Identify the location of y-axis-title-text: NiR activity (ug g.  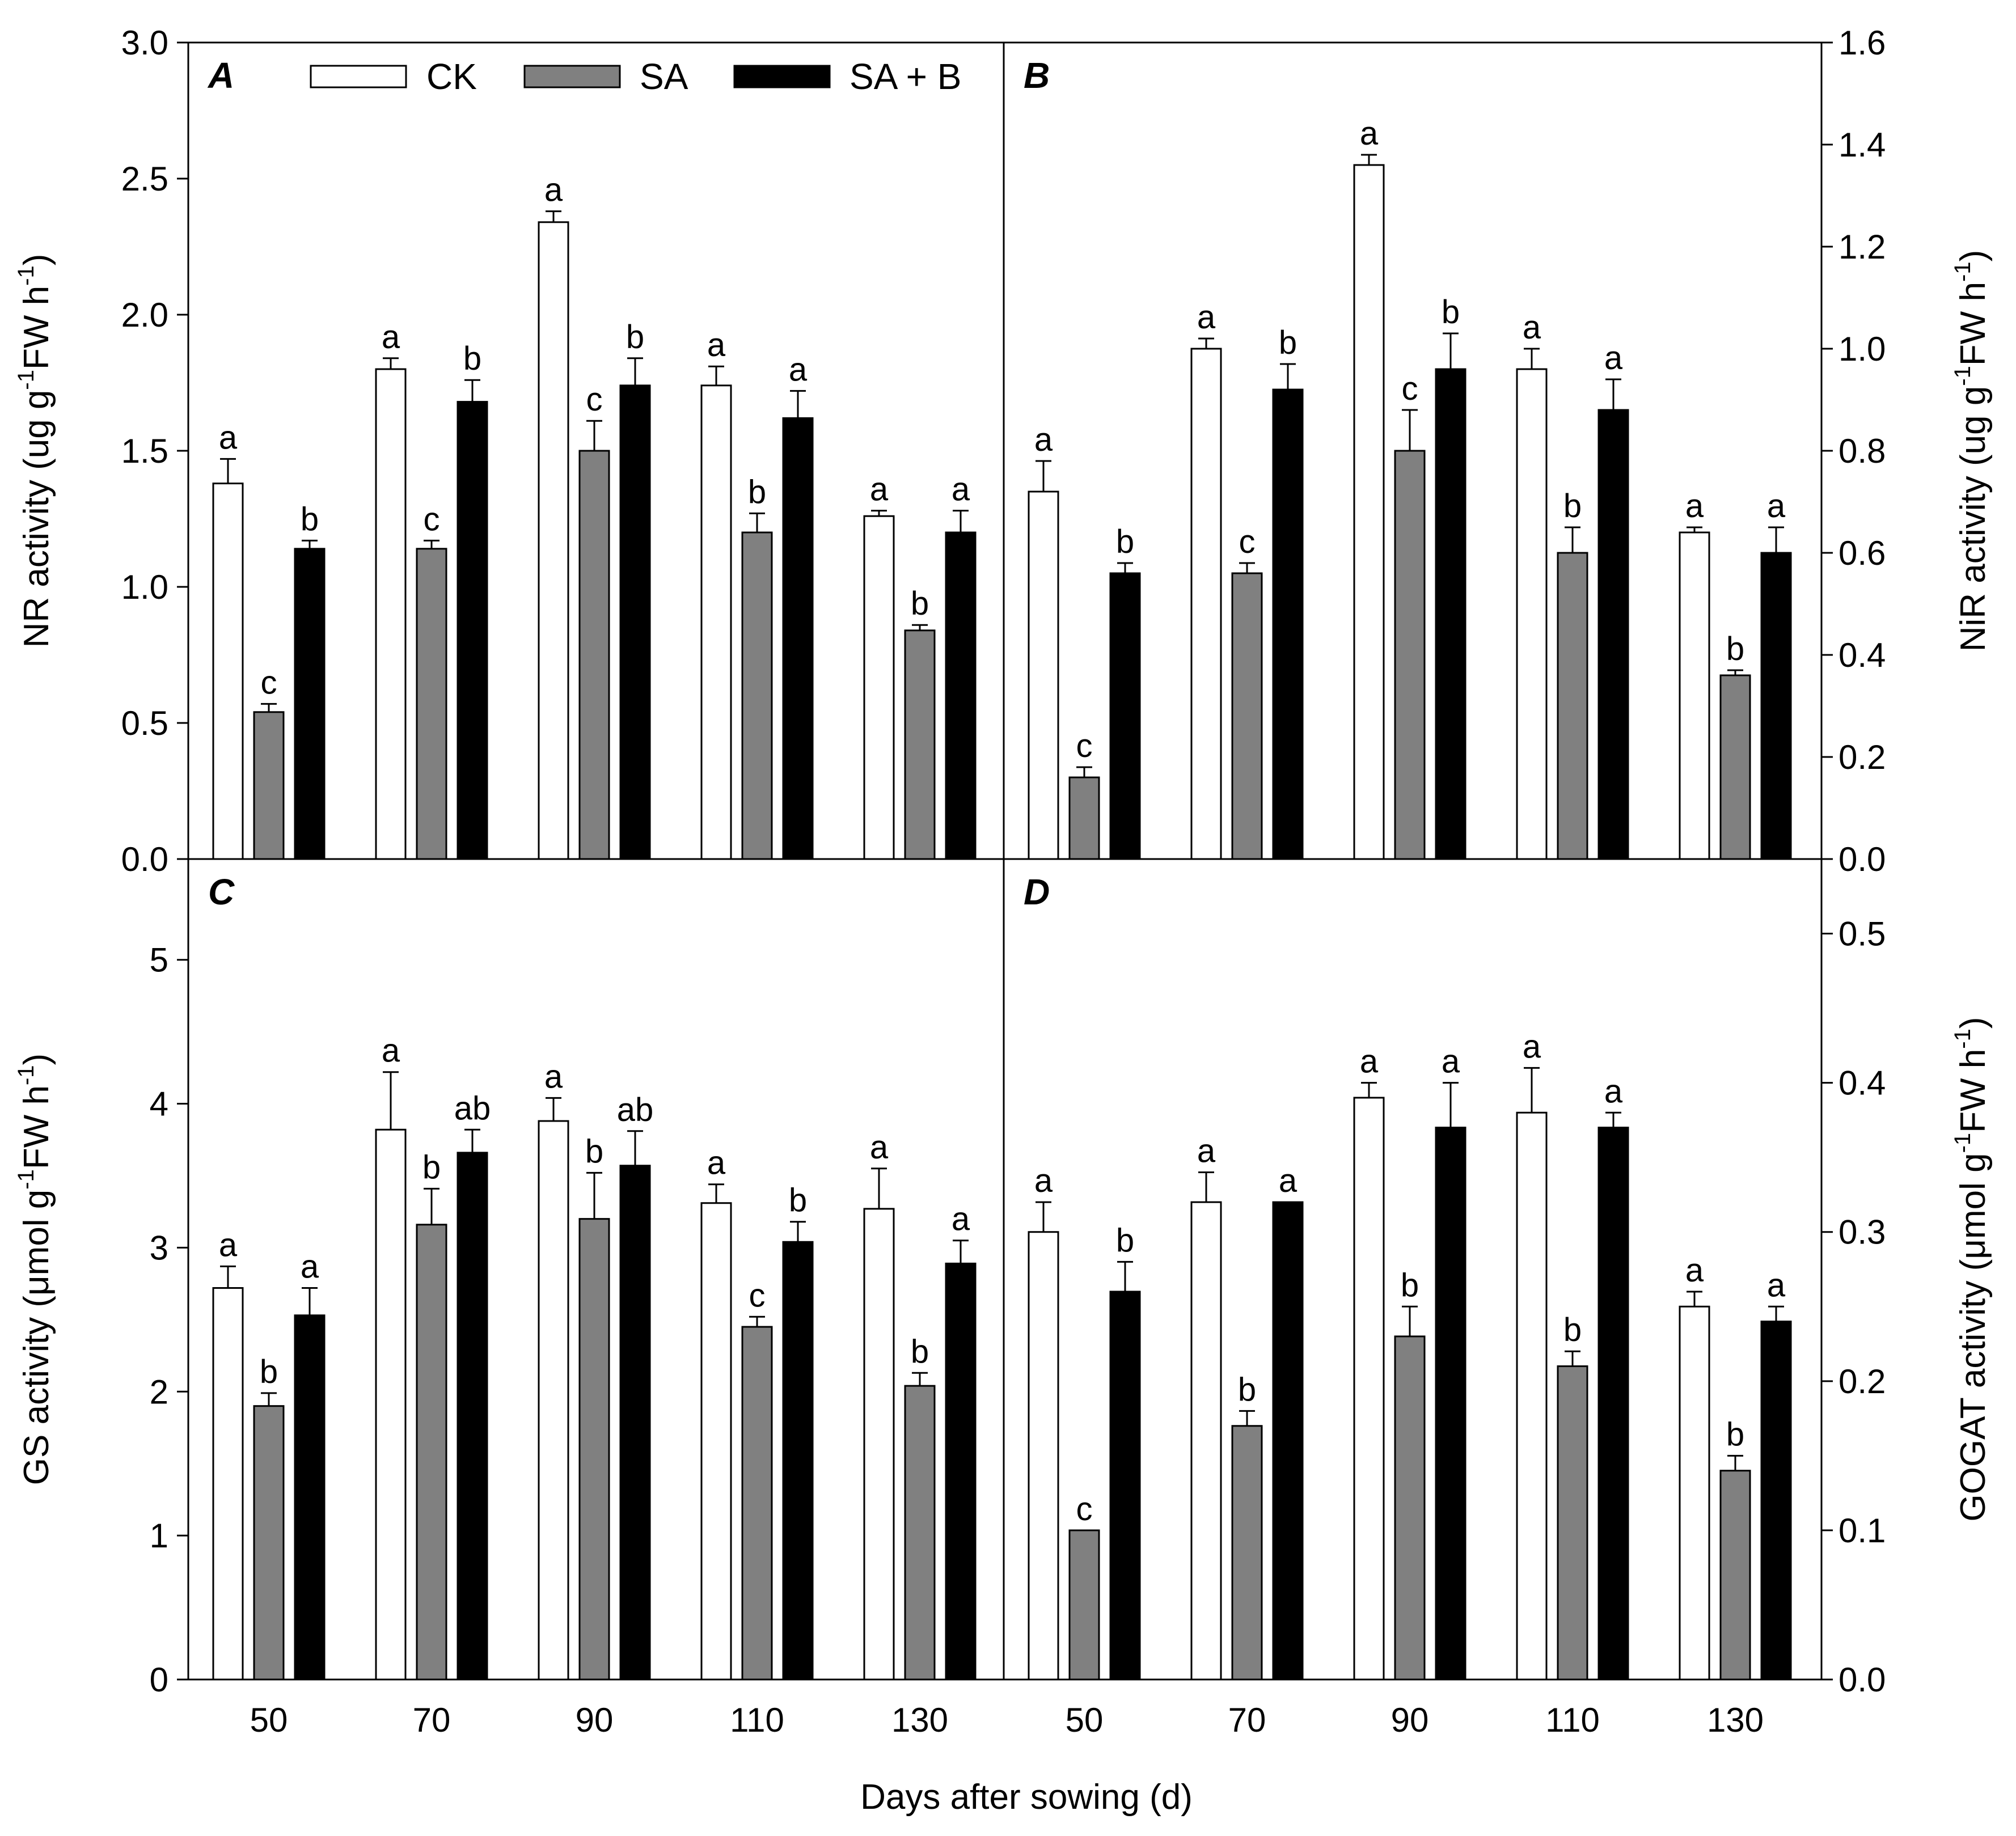
(1974, 519).